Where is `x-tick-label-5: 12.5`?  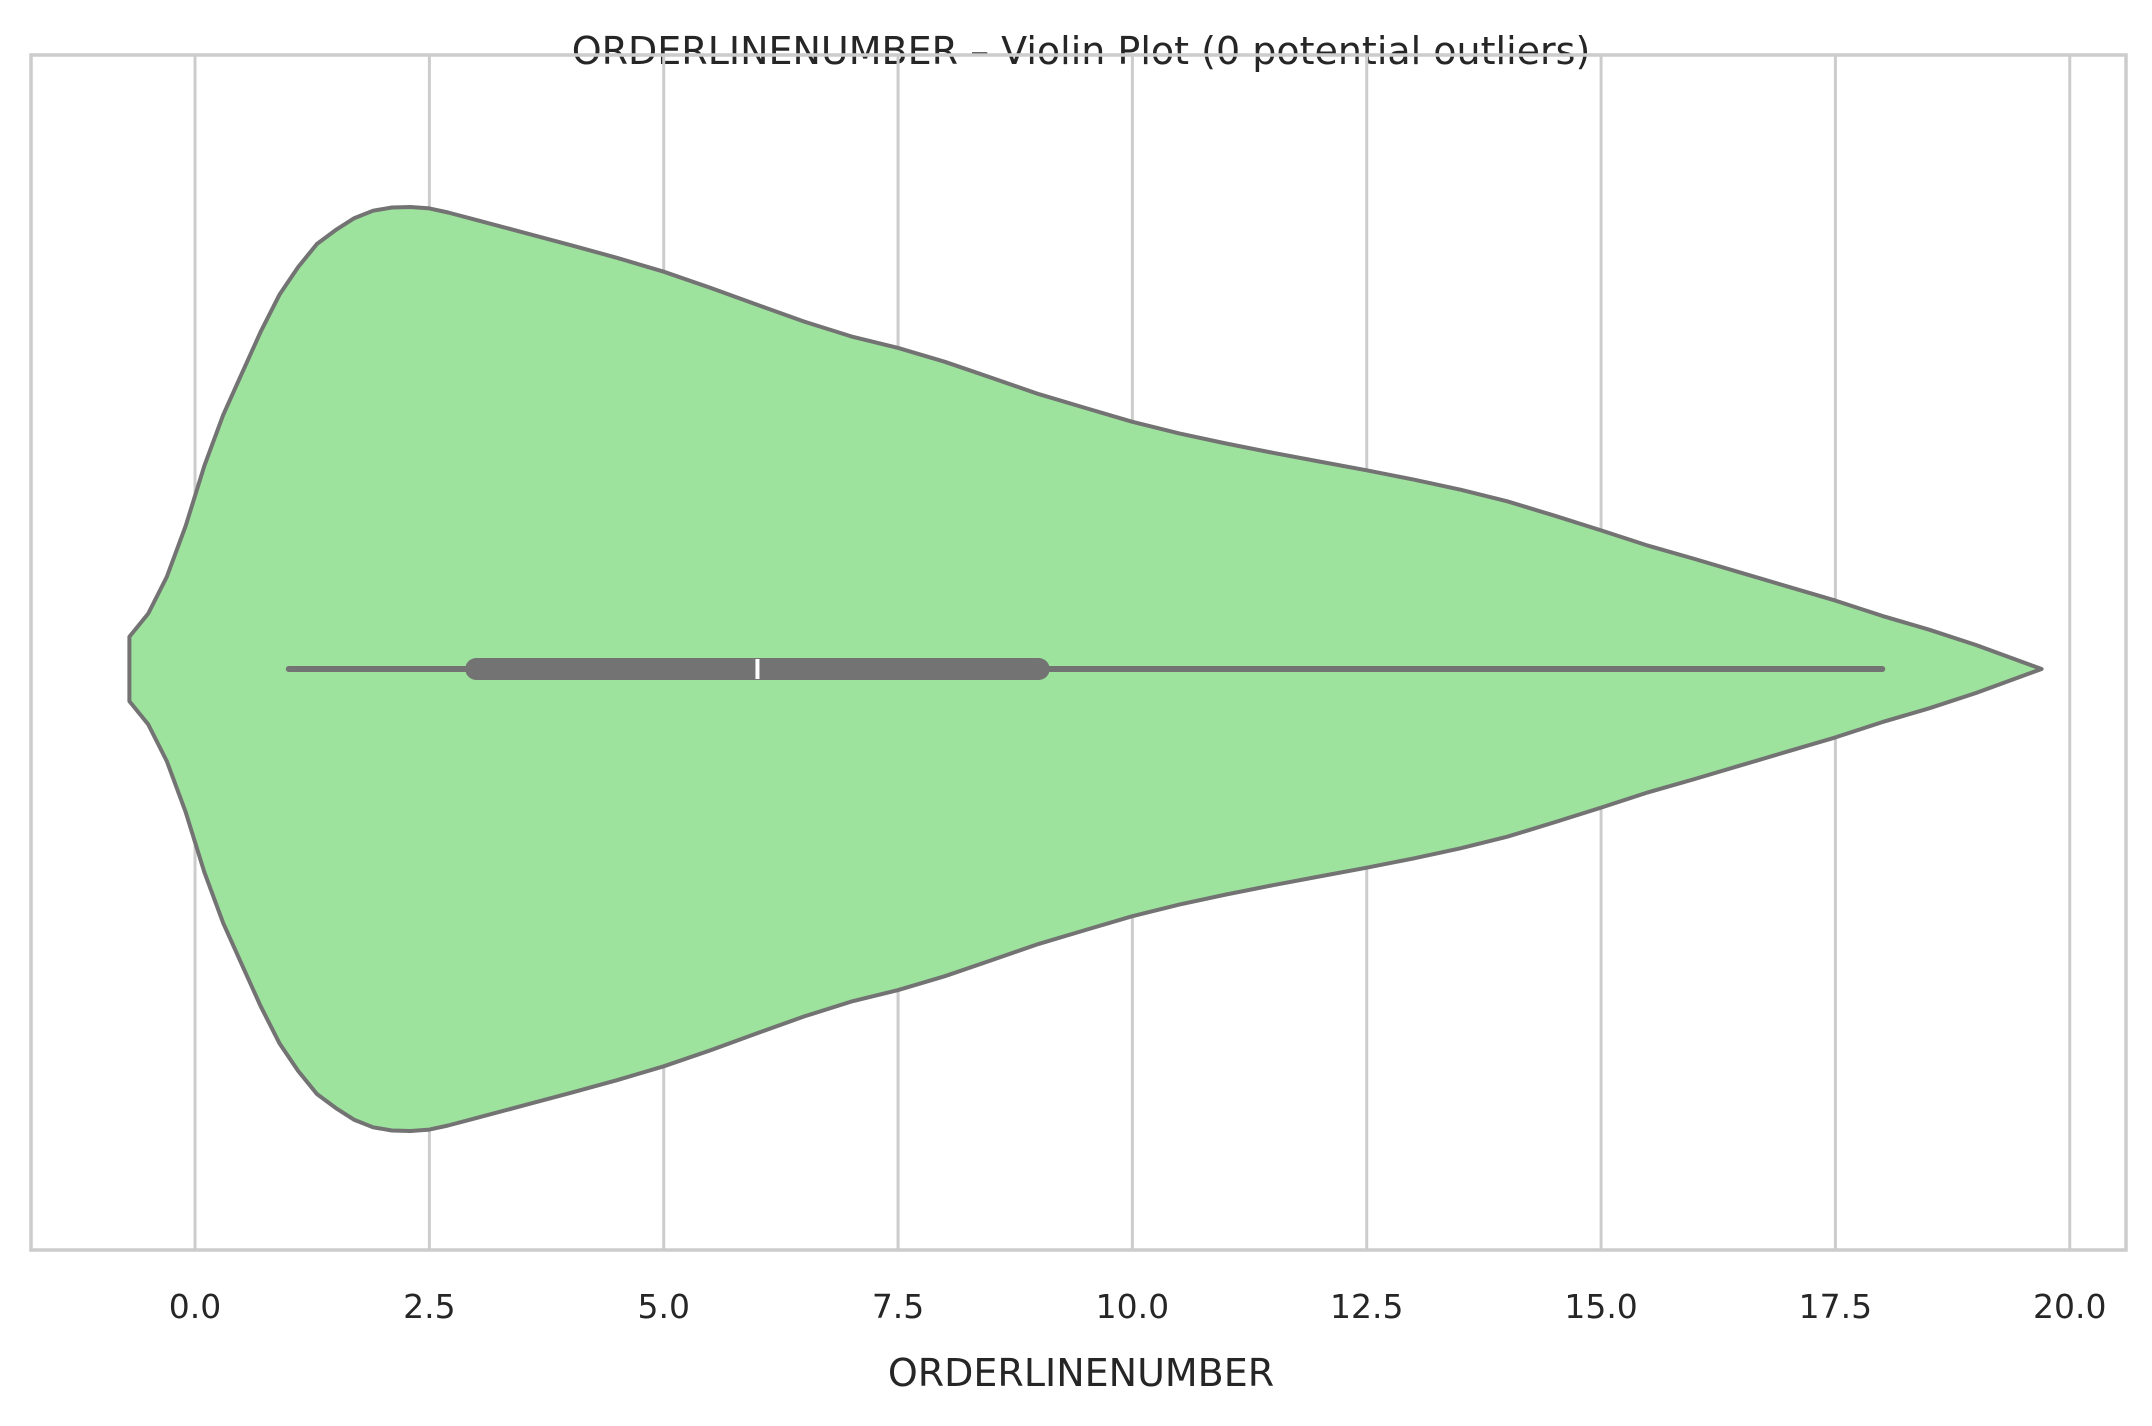
x-tick-label-5: 12.5 is located at coordinates (1366, 1306).